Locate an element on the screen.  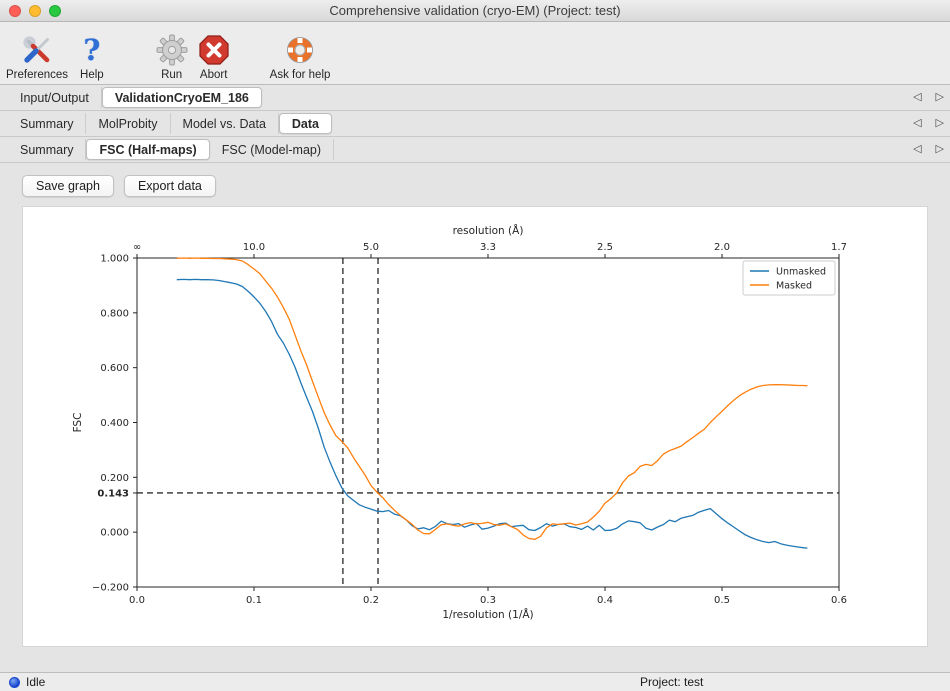
tab-fsc-model-map: FSC (Model-map) is located at coordinates (272, 149).